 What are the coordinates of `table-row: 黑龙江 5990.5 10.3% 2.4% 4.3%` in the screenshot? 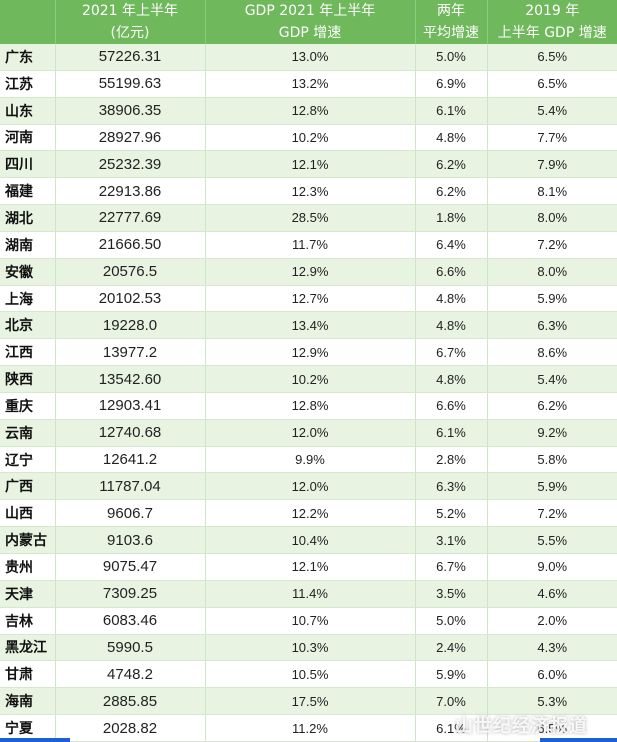 It's located at (308, 648).